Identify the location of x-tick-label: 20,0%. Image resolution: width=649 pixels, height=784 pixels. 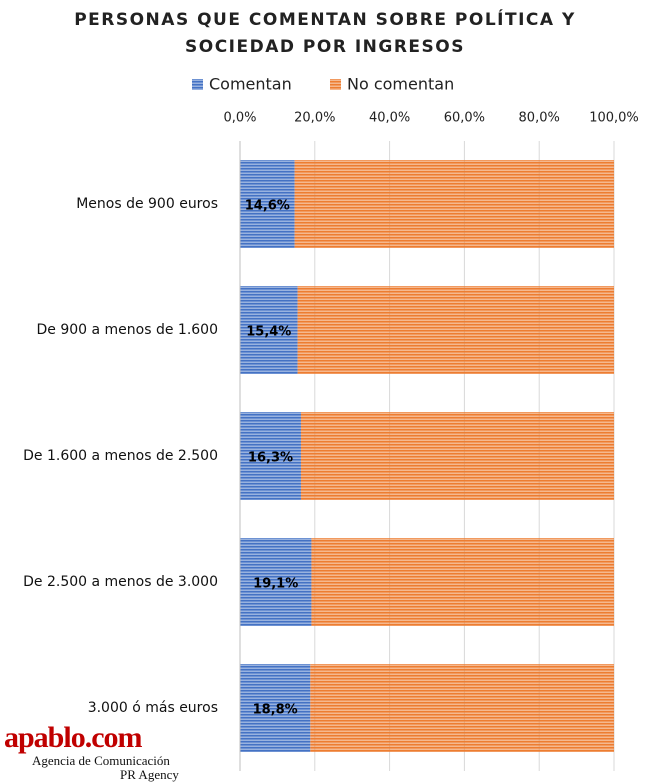
(314, 118).